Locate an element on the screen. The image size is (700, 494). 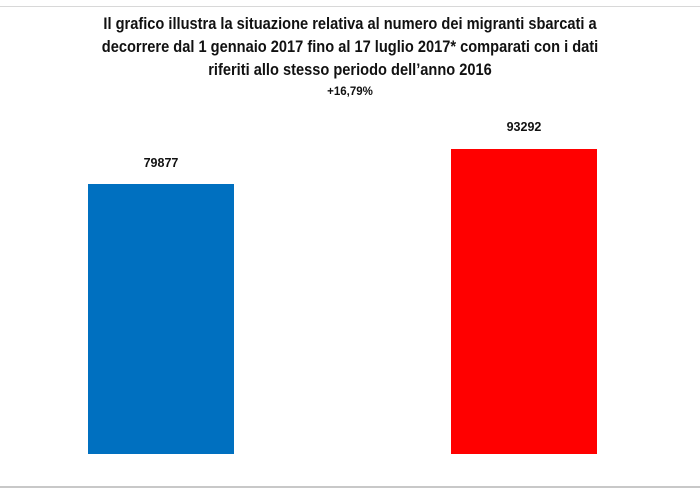
bar-value-label-2017: 93292 is located at coordinates (524, 127).